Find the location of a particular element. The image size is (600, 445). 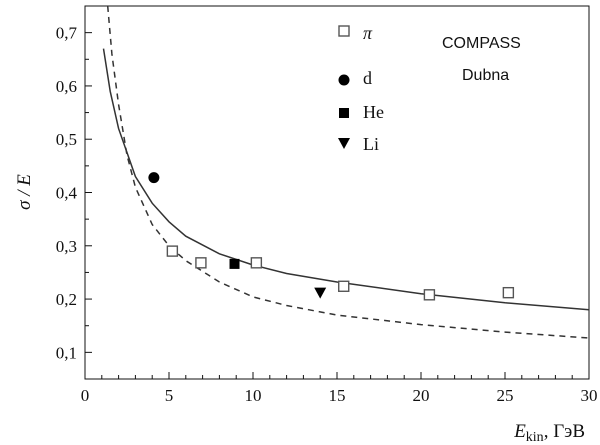

x-tick-label: 15 is located at coordinates (337, 395).